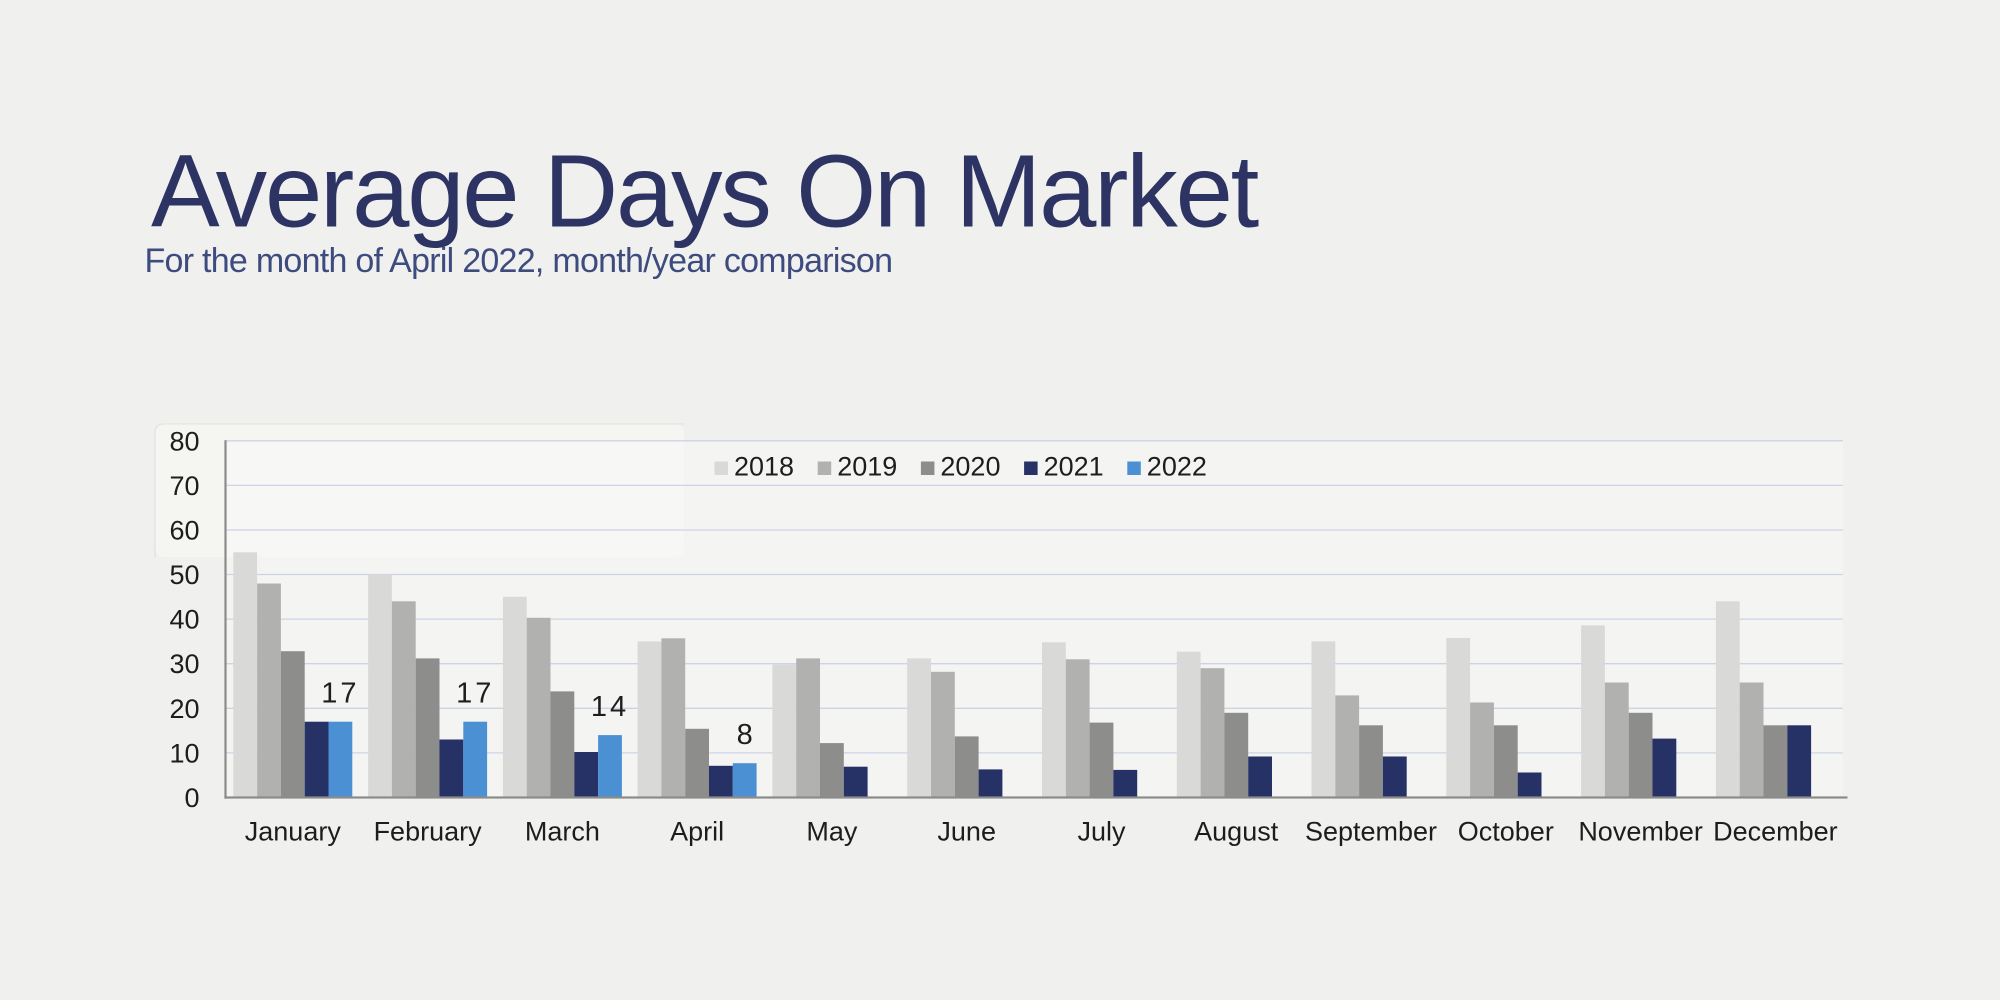 This screenshot has width=2000, height=1000. What do you see at coordinates (867, 467) in the screenshot?
I see `svg-text: 2019` at bounding box center [867, 467].